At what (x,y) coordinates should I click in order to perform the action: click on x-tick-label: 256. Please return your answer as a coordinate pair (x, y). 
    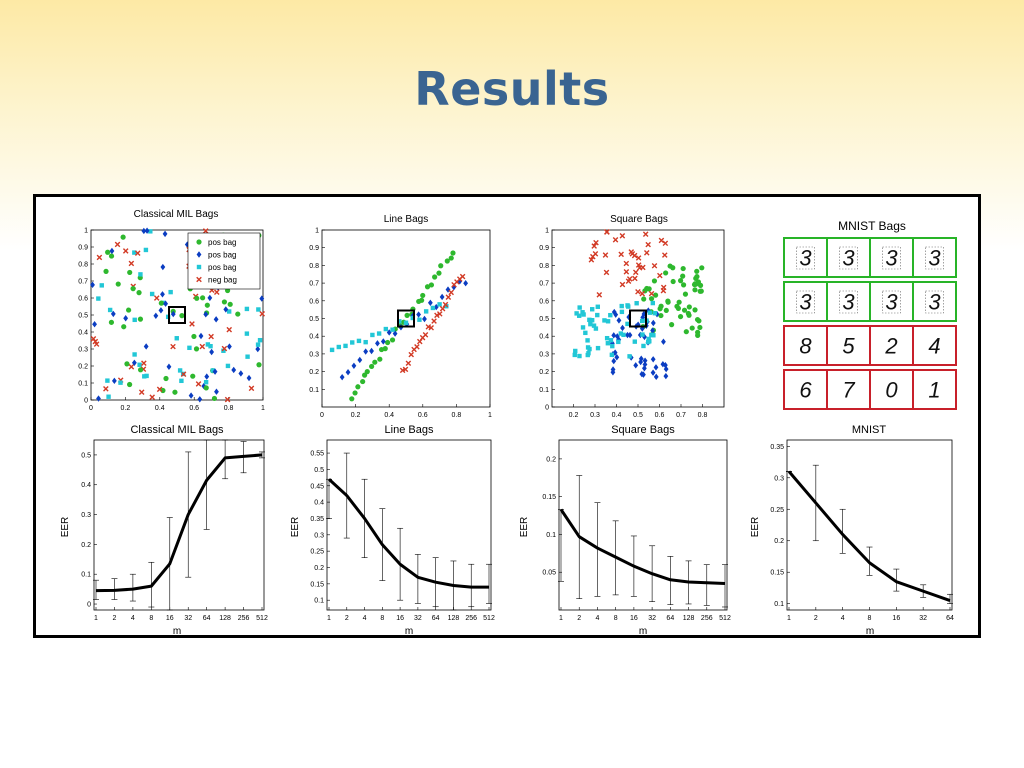
    Looking at the image, I should click on (471, 618).